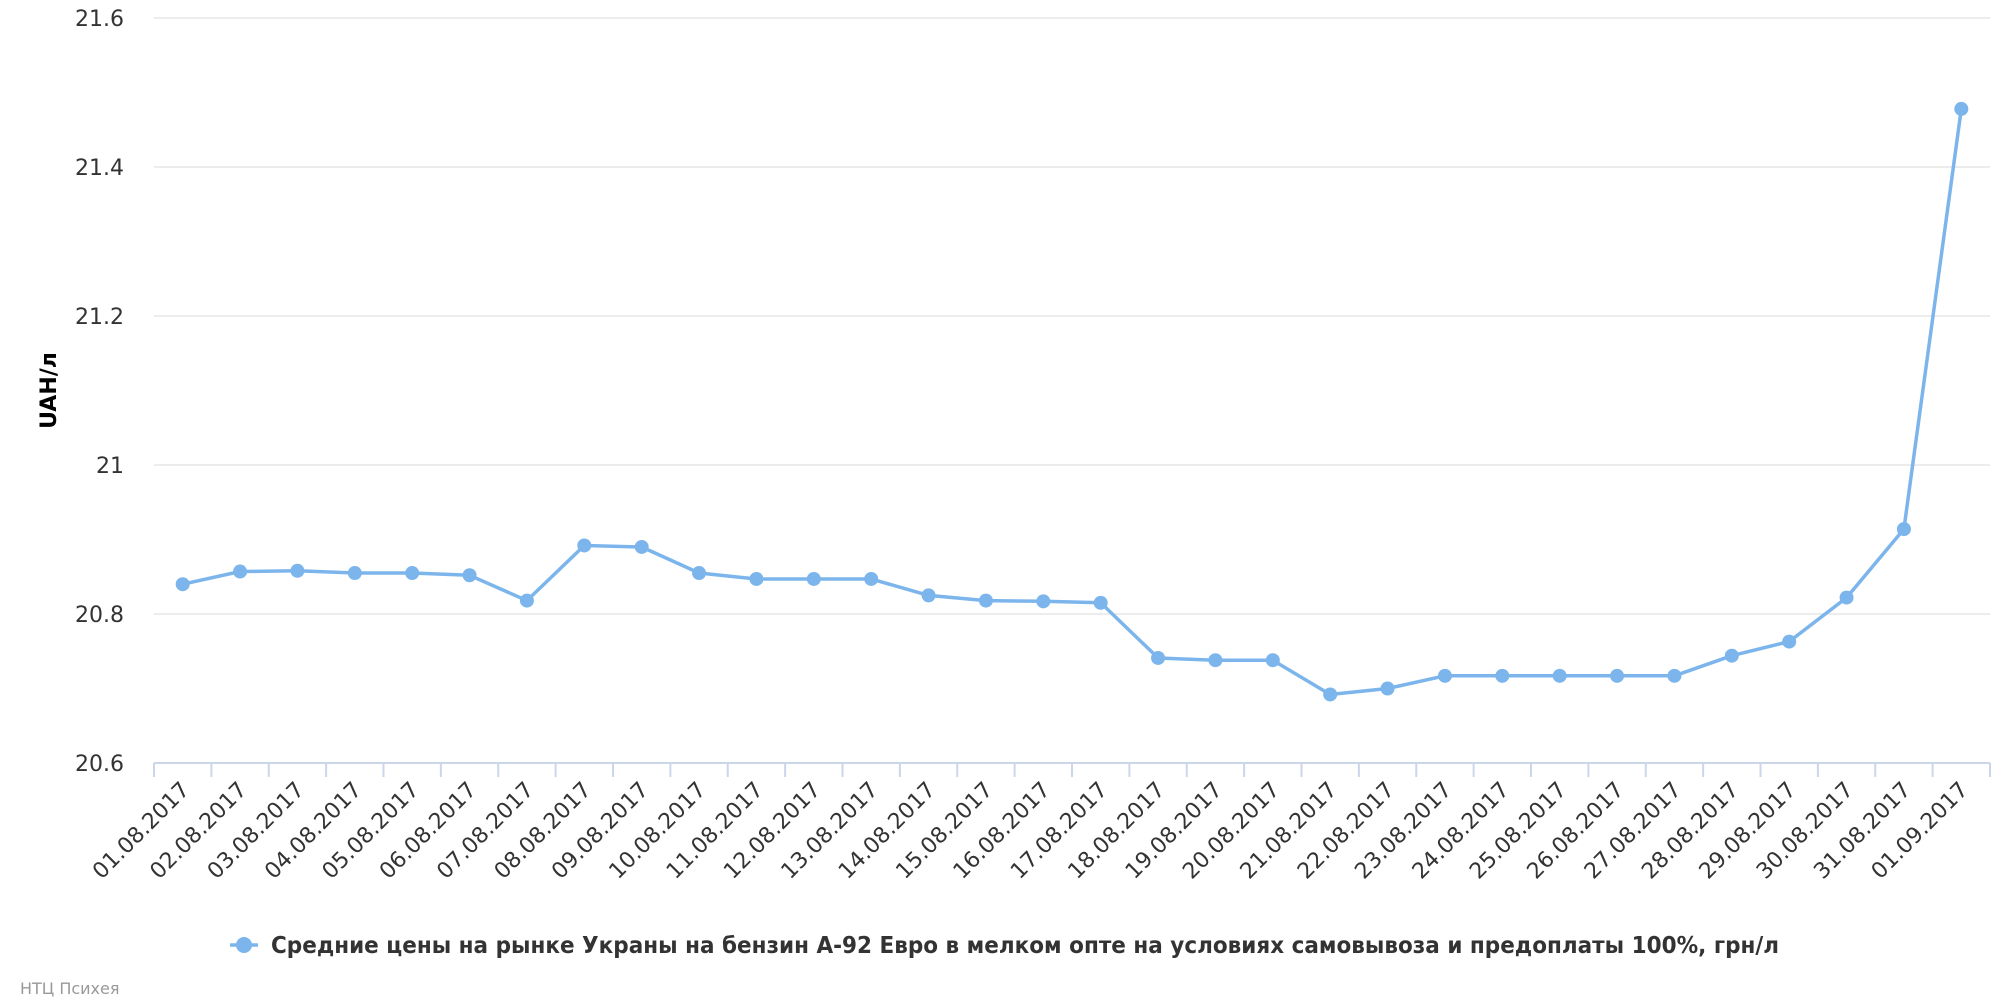 Image resolution: width=2000 pixels, height=1000 pixels. Describe the element at coordinates (99, 19) in the screenshot. I see `y-tick-label: 21.6` at that location.